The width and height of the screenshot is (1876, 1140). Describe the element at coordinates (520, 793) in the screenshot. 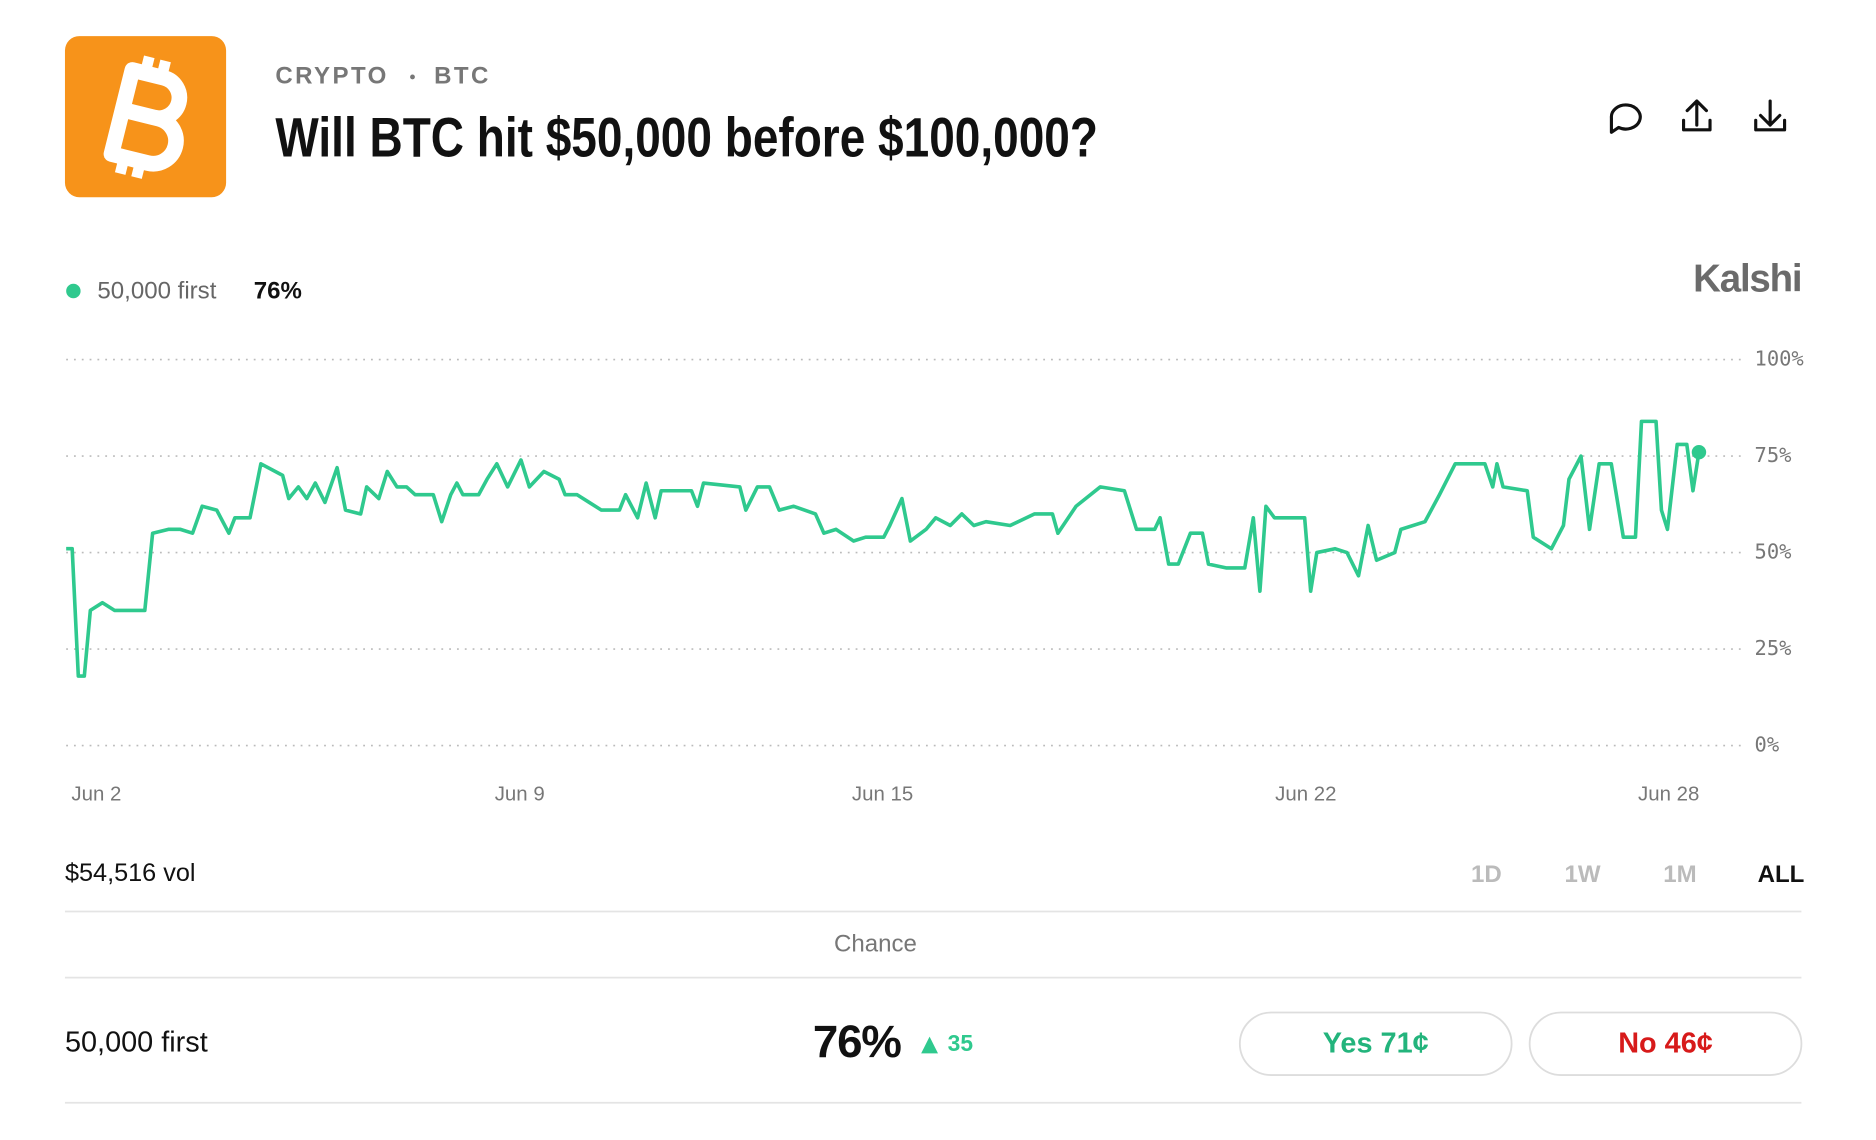

I see `x-tick-label: Jun 9` at that location.